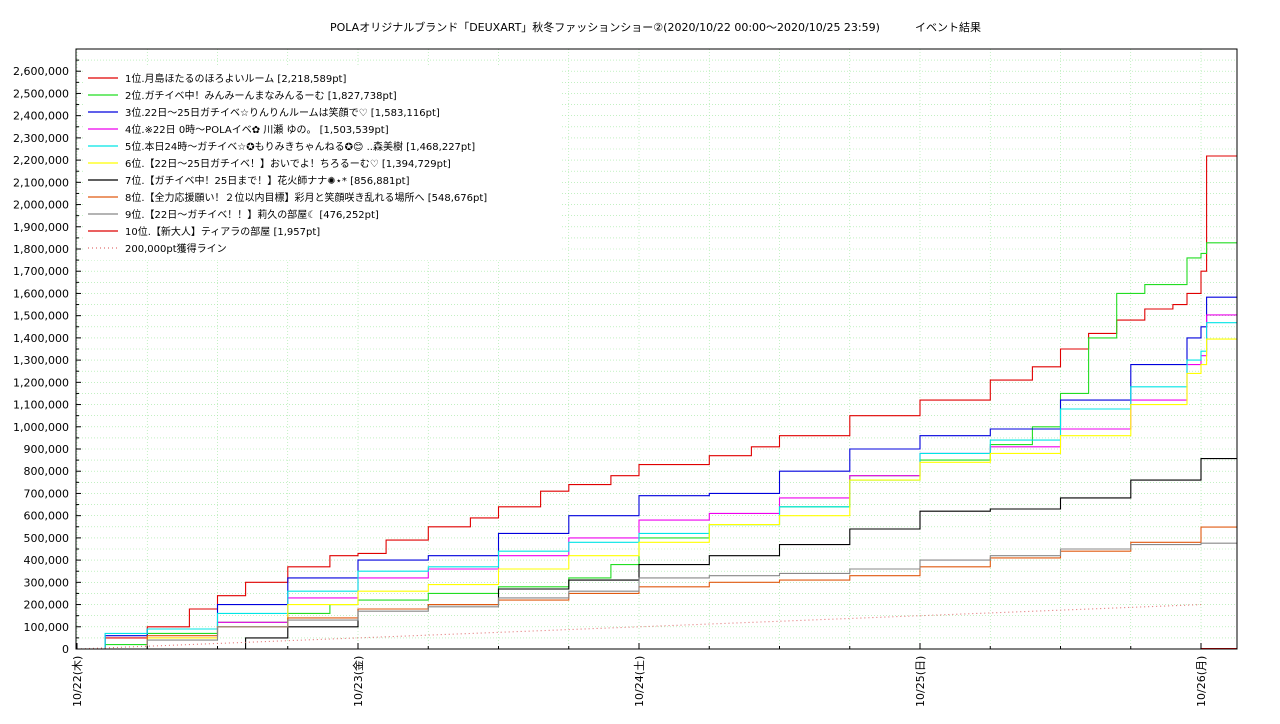 This screenshot has height=724, width=1280. What do you see at coordinates (41, 93) in the screenshot?
I see `y-tick-label: 2,500,000` at bounding box center [41, 93].